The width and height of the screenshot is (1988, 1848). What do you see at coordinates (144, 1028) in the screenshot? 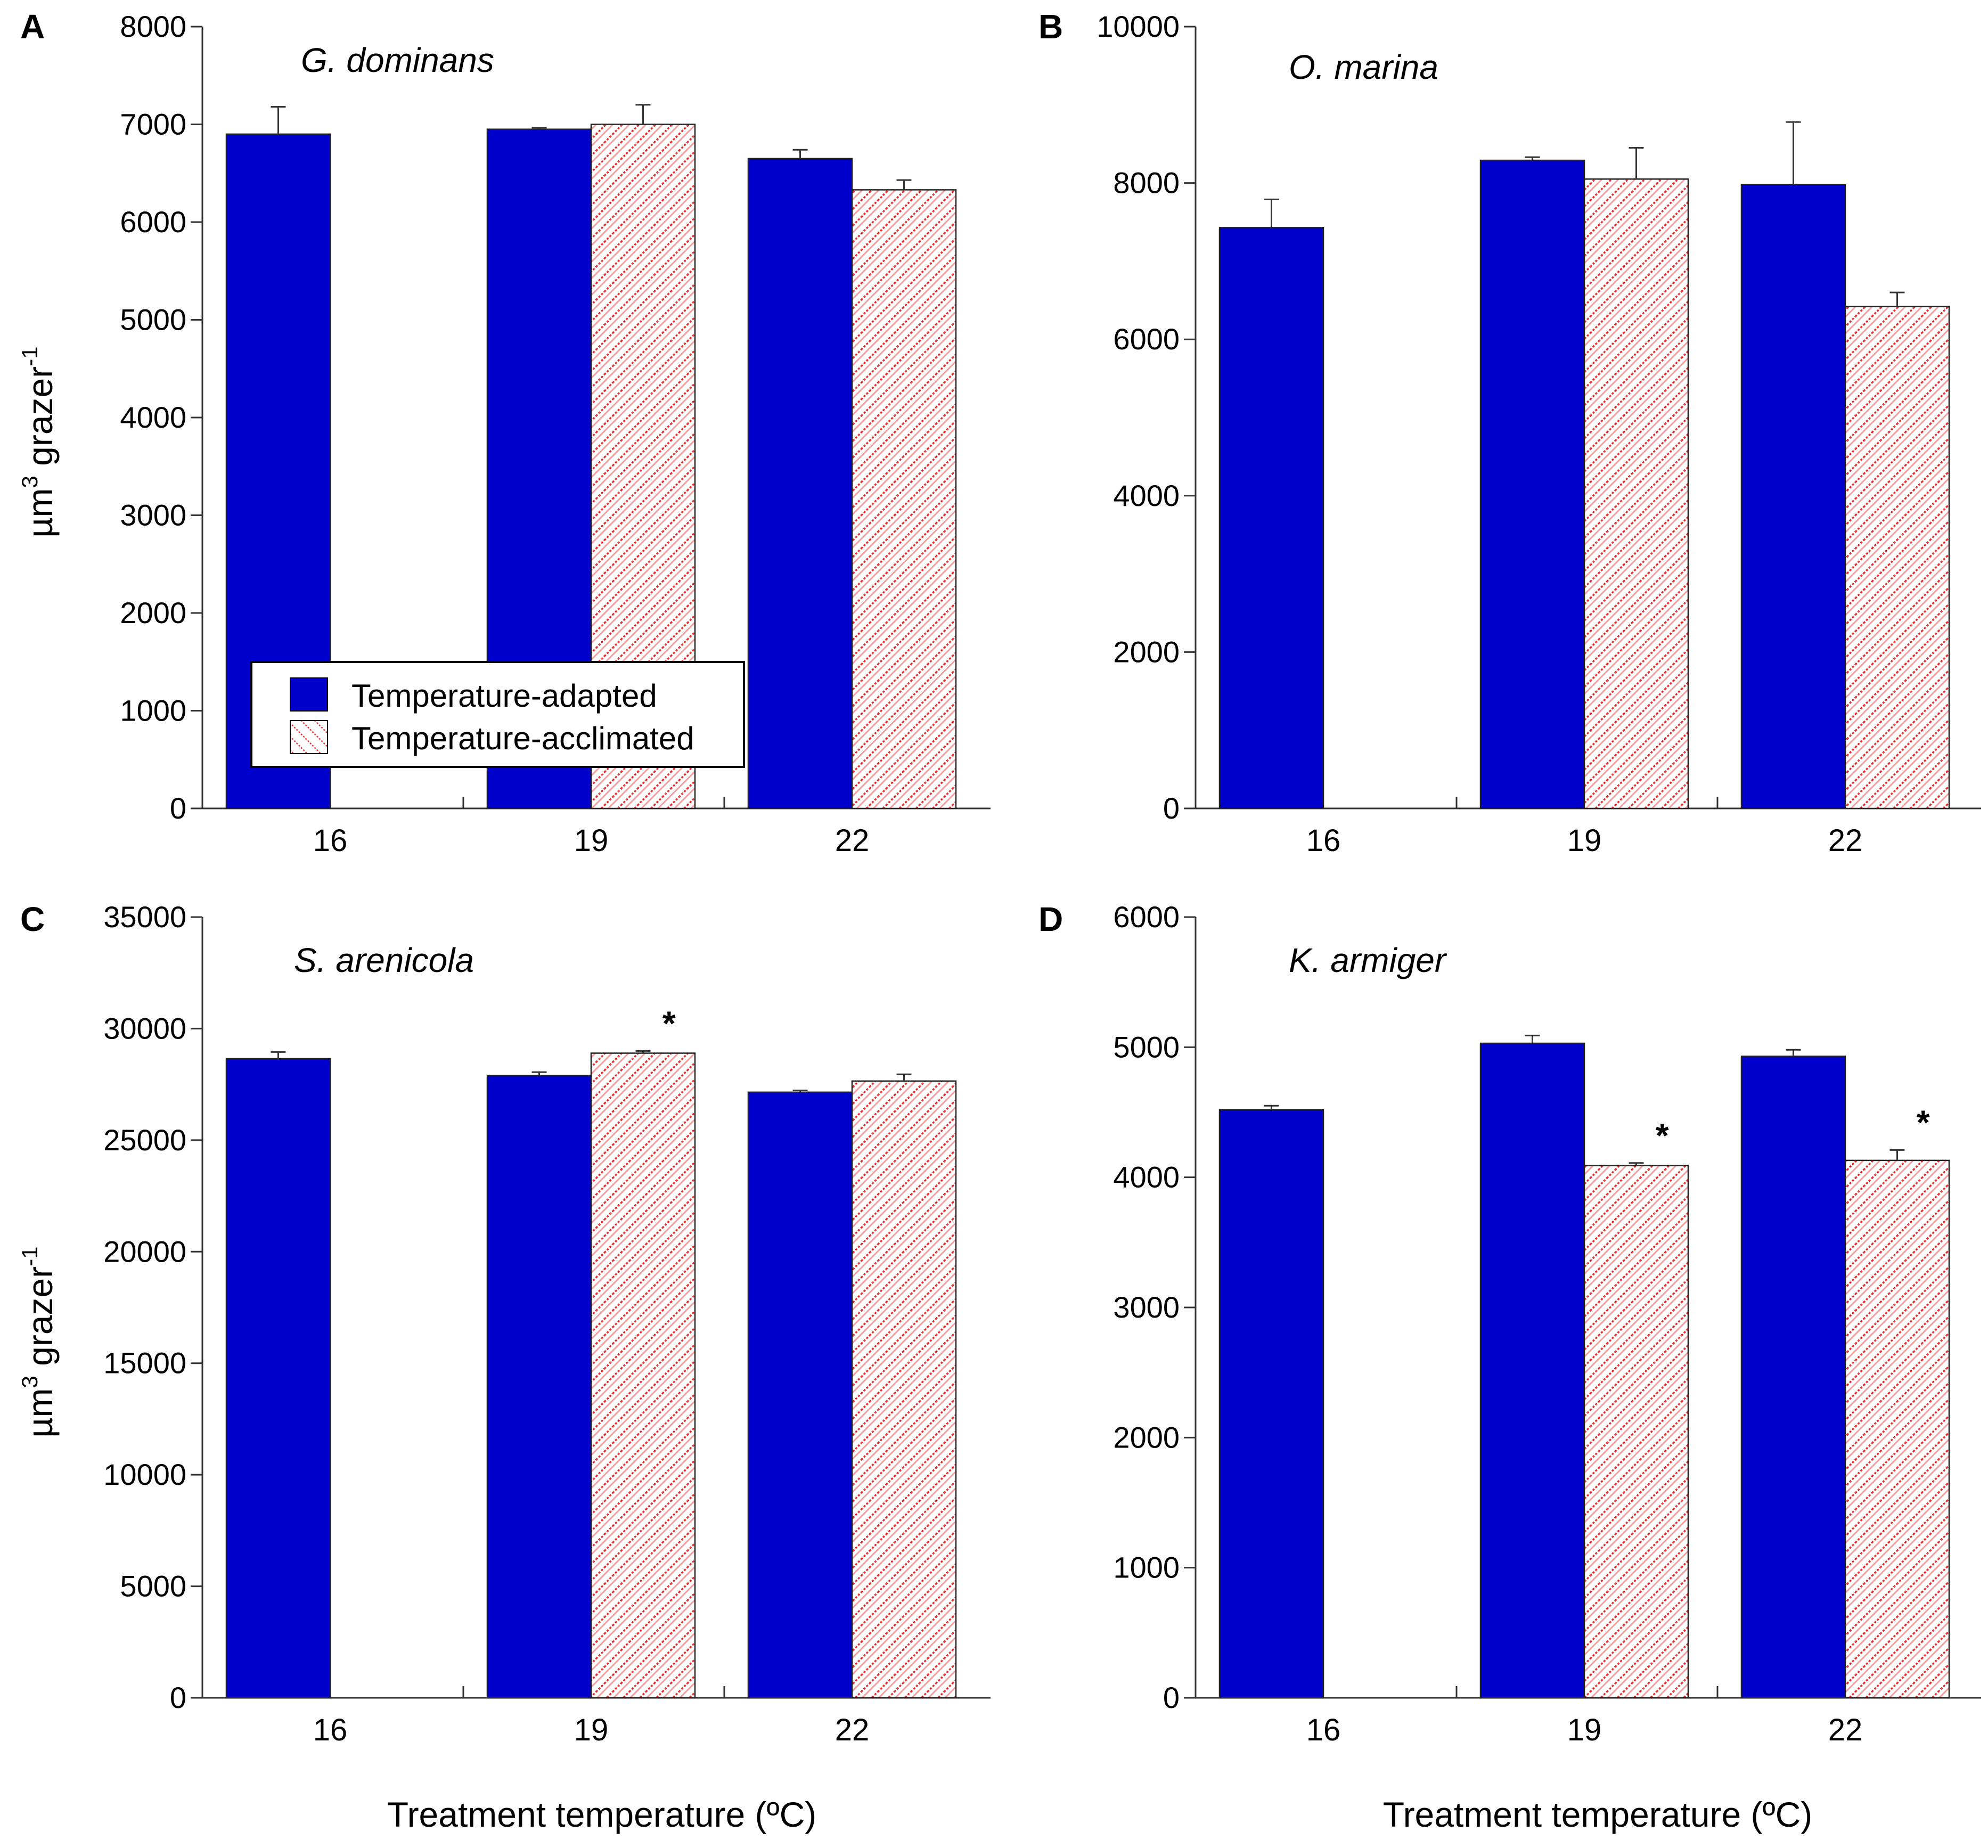
I see `y-tick-label: 30000` at bounding box center [144, 1028].